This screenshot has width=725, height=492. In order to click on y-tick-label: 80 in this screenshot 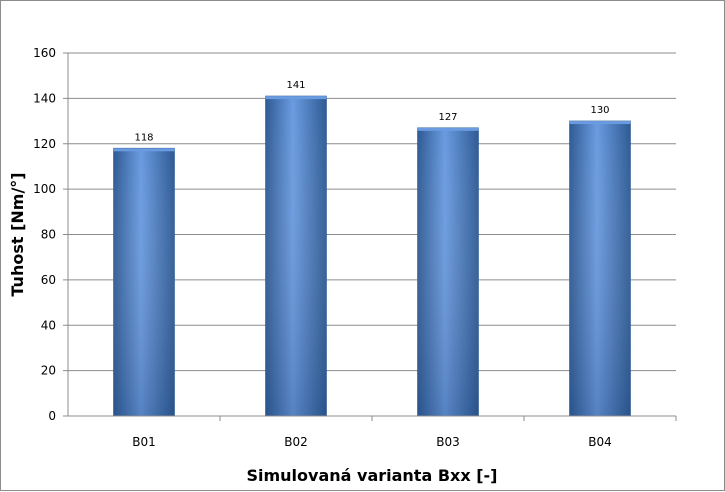, I will do `click(48, 235)`.